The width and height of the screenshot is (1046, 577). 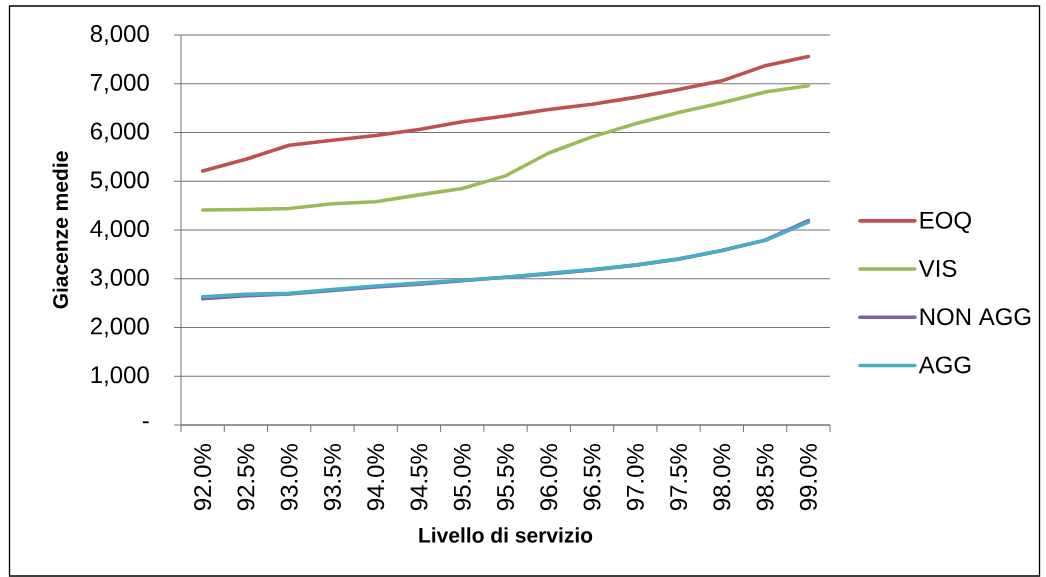 What do you see at coordinates (119, 230) in the screenshot?
I see `y-tick-label: 4,000` at bounding box center [119, 230].